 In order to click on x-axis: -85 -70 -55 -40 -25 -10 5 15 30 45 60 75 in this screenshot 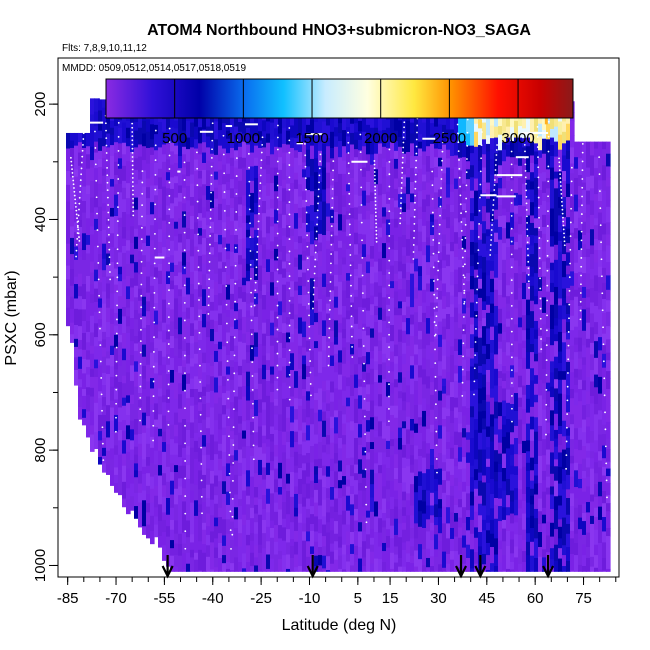, I will do `click(337, 592)`.